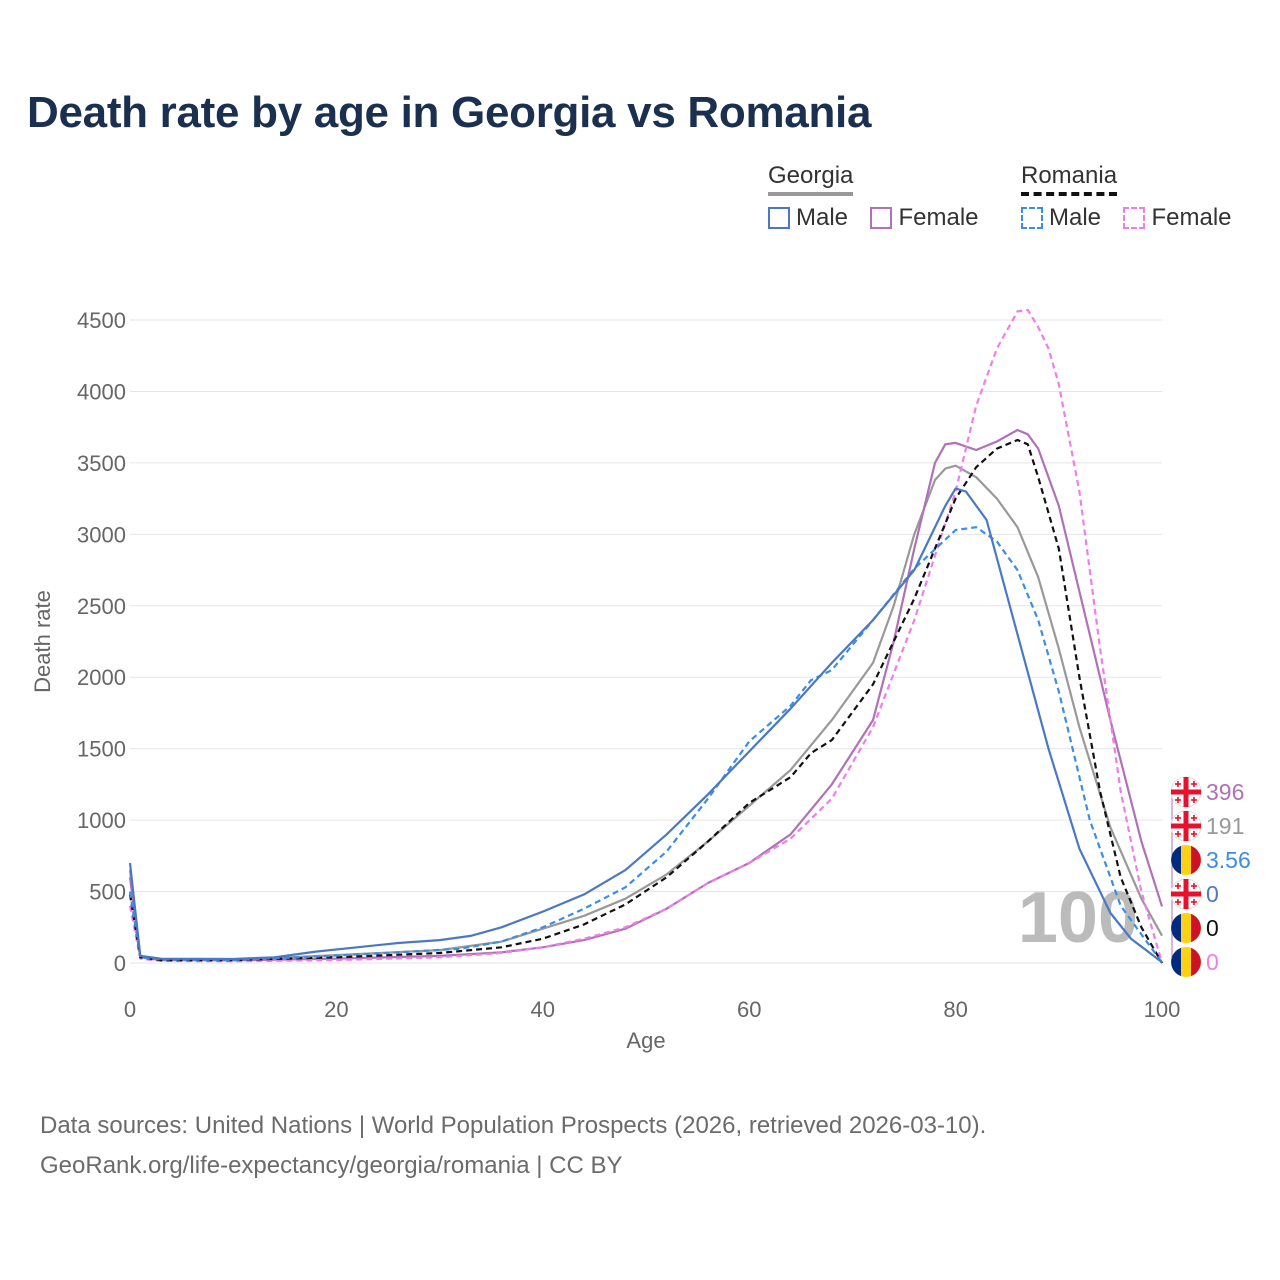 The width and height of the screenshot is (1280, 1280). What do you see at coordinates (101, 820) in the screenshot?
I see `y-tick-label: 1000` at bounding box center [101, 820].